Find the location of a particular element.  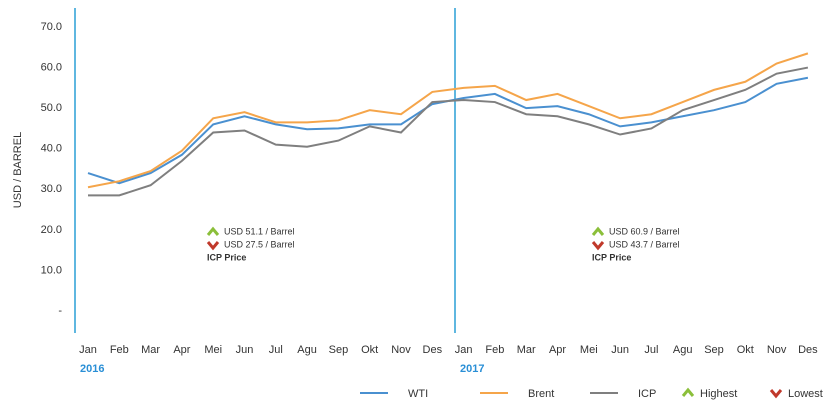

y-tick-label: 70.0 is located at coordinates (51, 27).